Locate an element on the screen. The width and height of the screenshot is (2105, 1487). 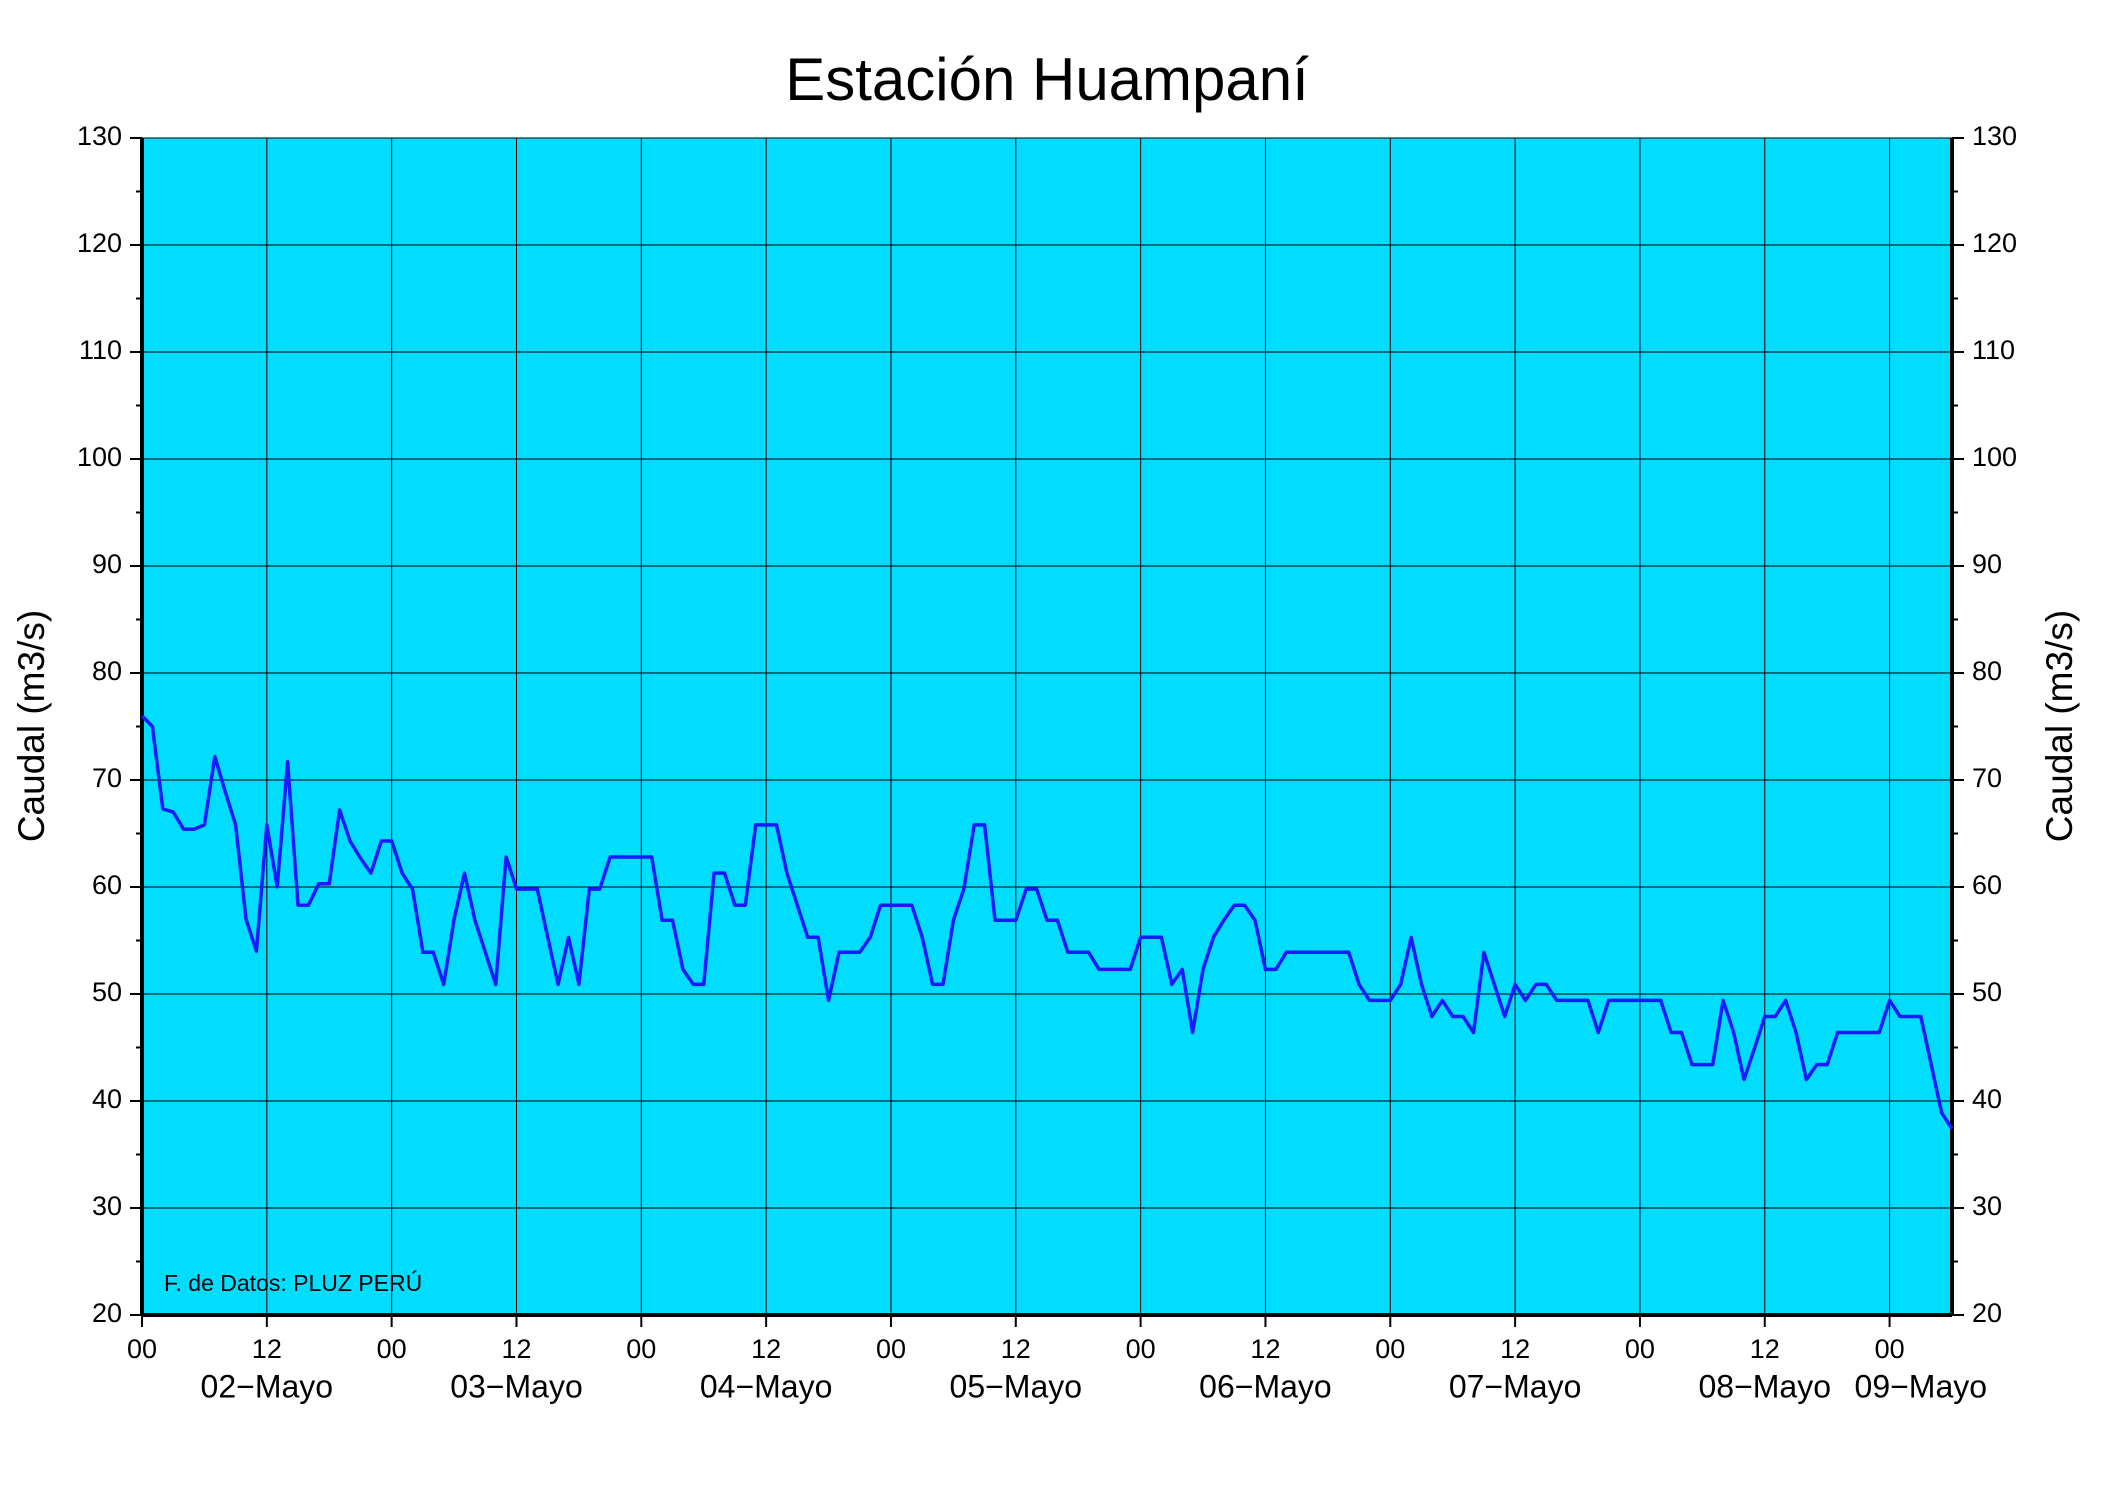
y2-axis-label: Caudal (m3/s) is located at coordinates (2059, 726).